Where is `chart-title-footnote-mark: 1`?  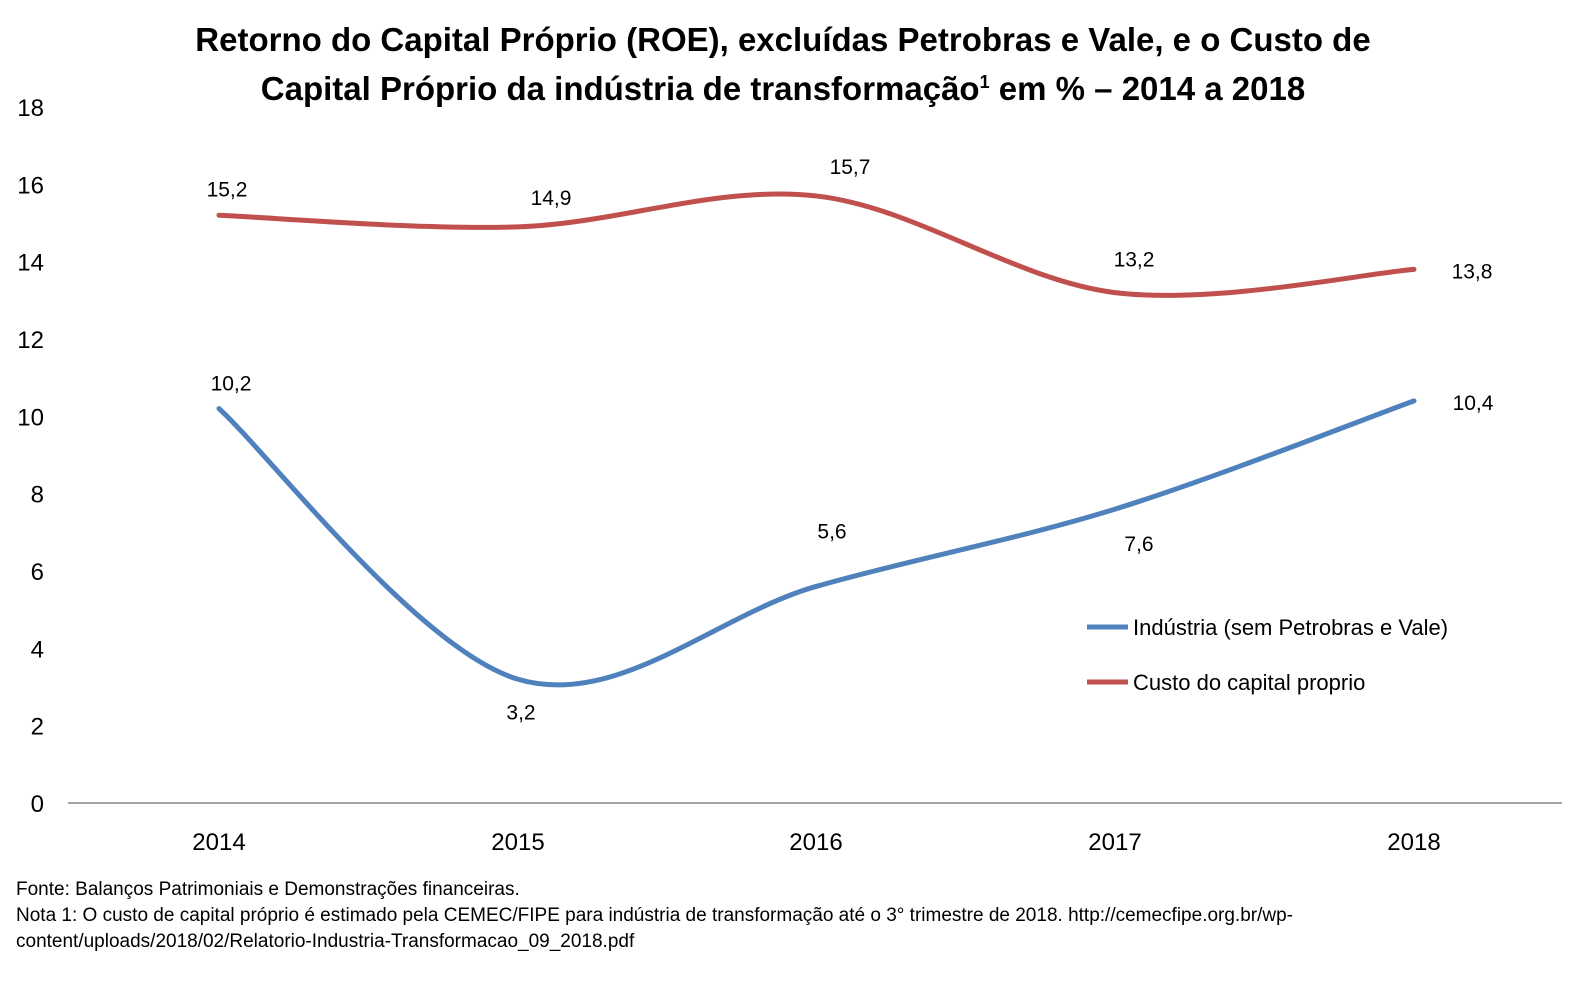 chart-title-footnote-mark: 1 is located at coordinates (984, 82).